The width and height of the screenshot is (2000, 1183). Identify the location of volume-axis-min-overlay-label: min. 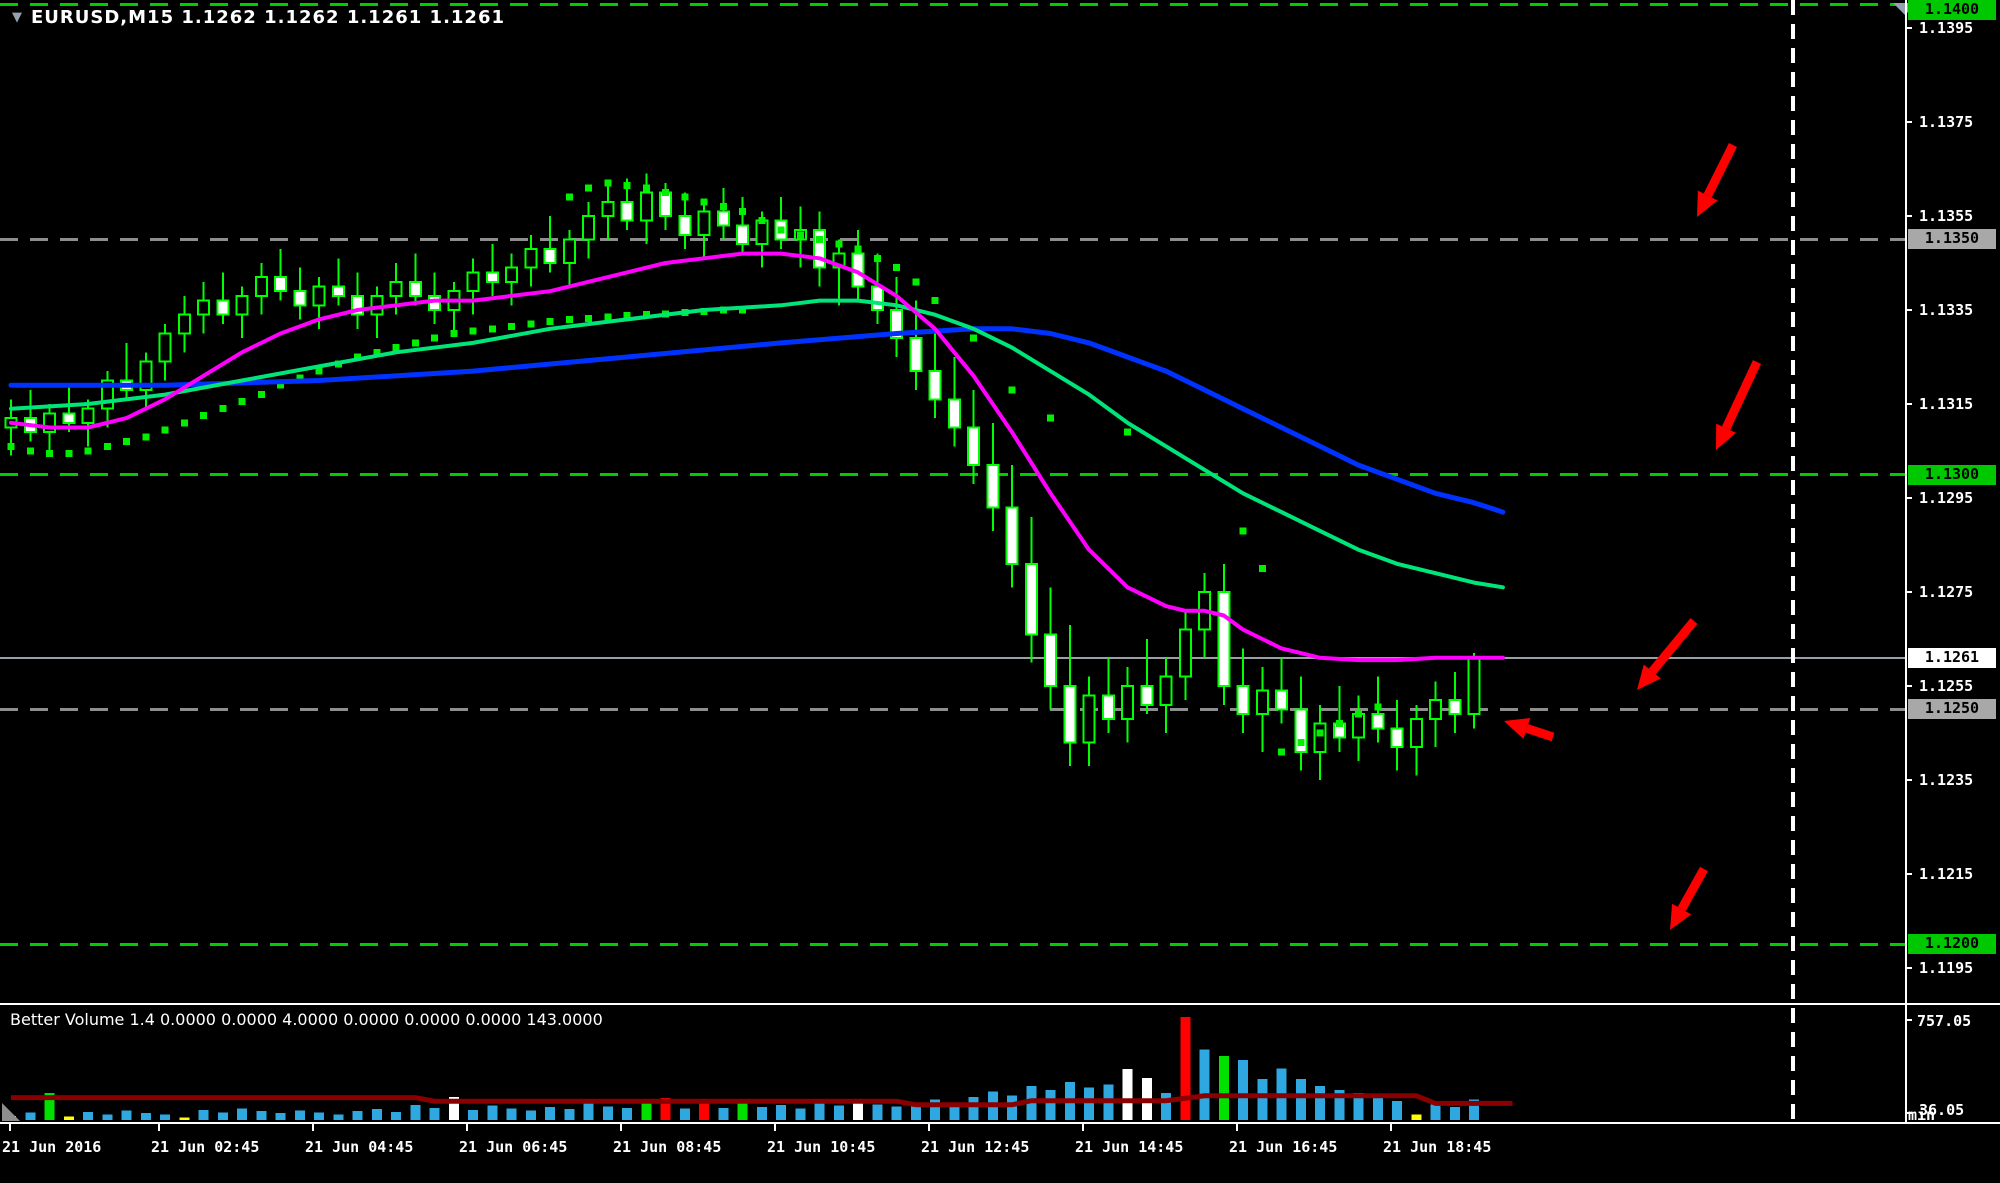
(1922, 1115).